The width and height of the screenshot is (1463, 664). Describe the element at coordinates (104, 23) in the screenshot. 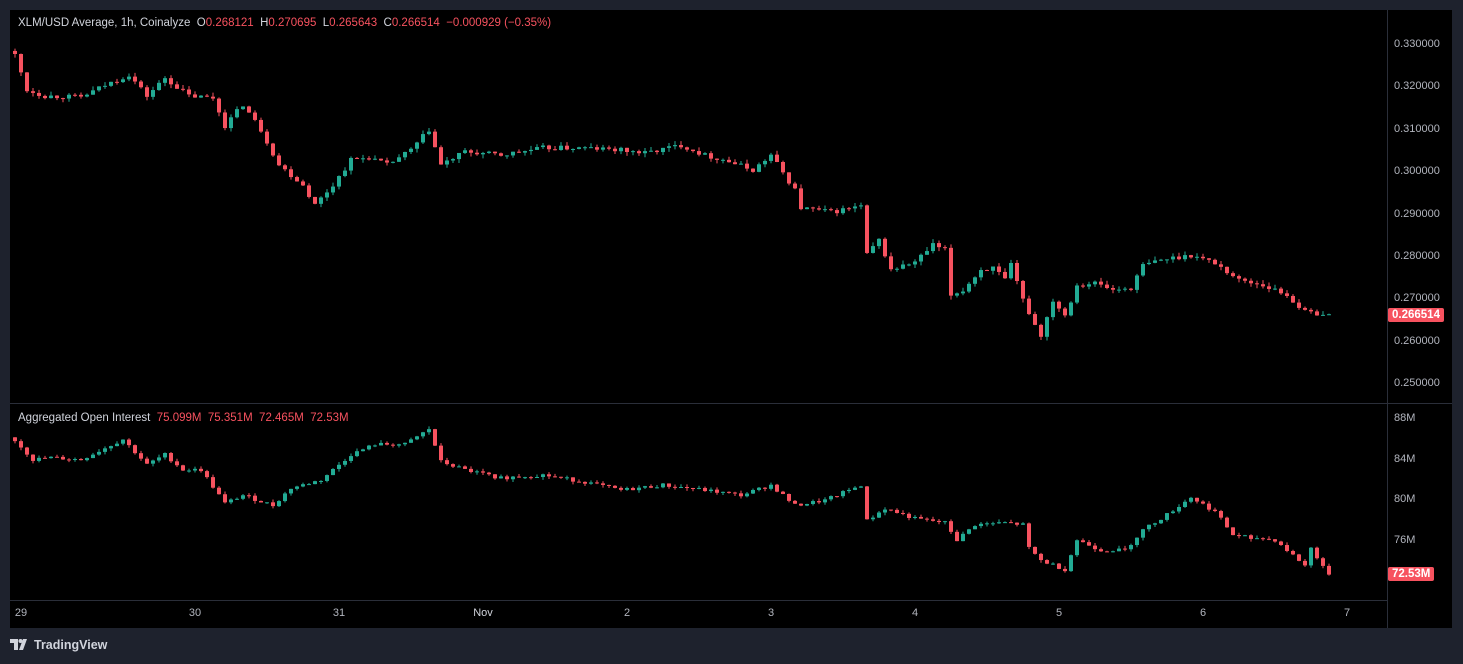

I see `symbol-title: XLM/USD Average, 1h, Coinalyze` at that location.